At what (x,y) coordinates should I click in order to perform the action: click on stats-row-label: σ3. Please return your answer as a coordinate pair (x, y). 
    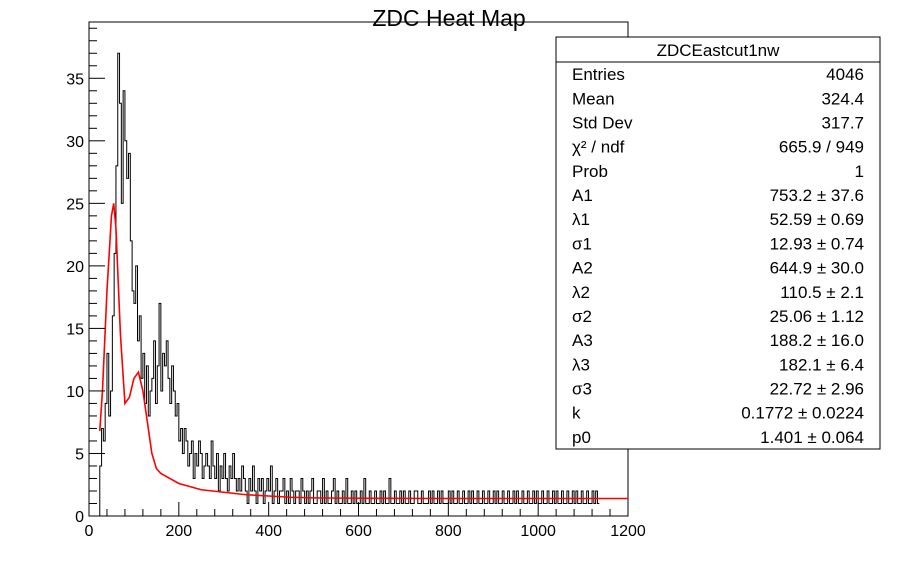
    Looking at the image, I should click on (582, 389).